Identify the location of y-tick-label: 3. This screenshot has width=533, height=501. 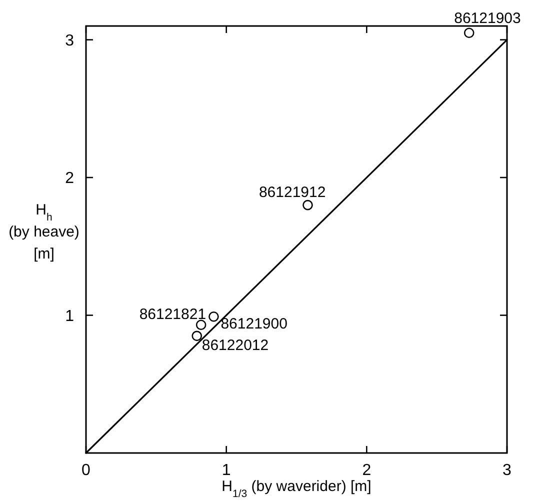
(69, 41).